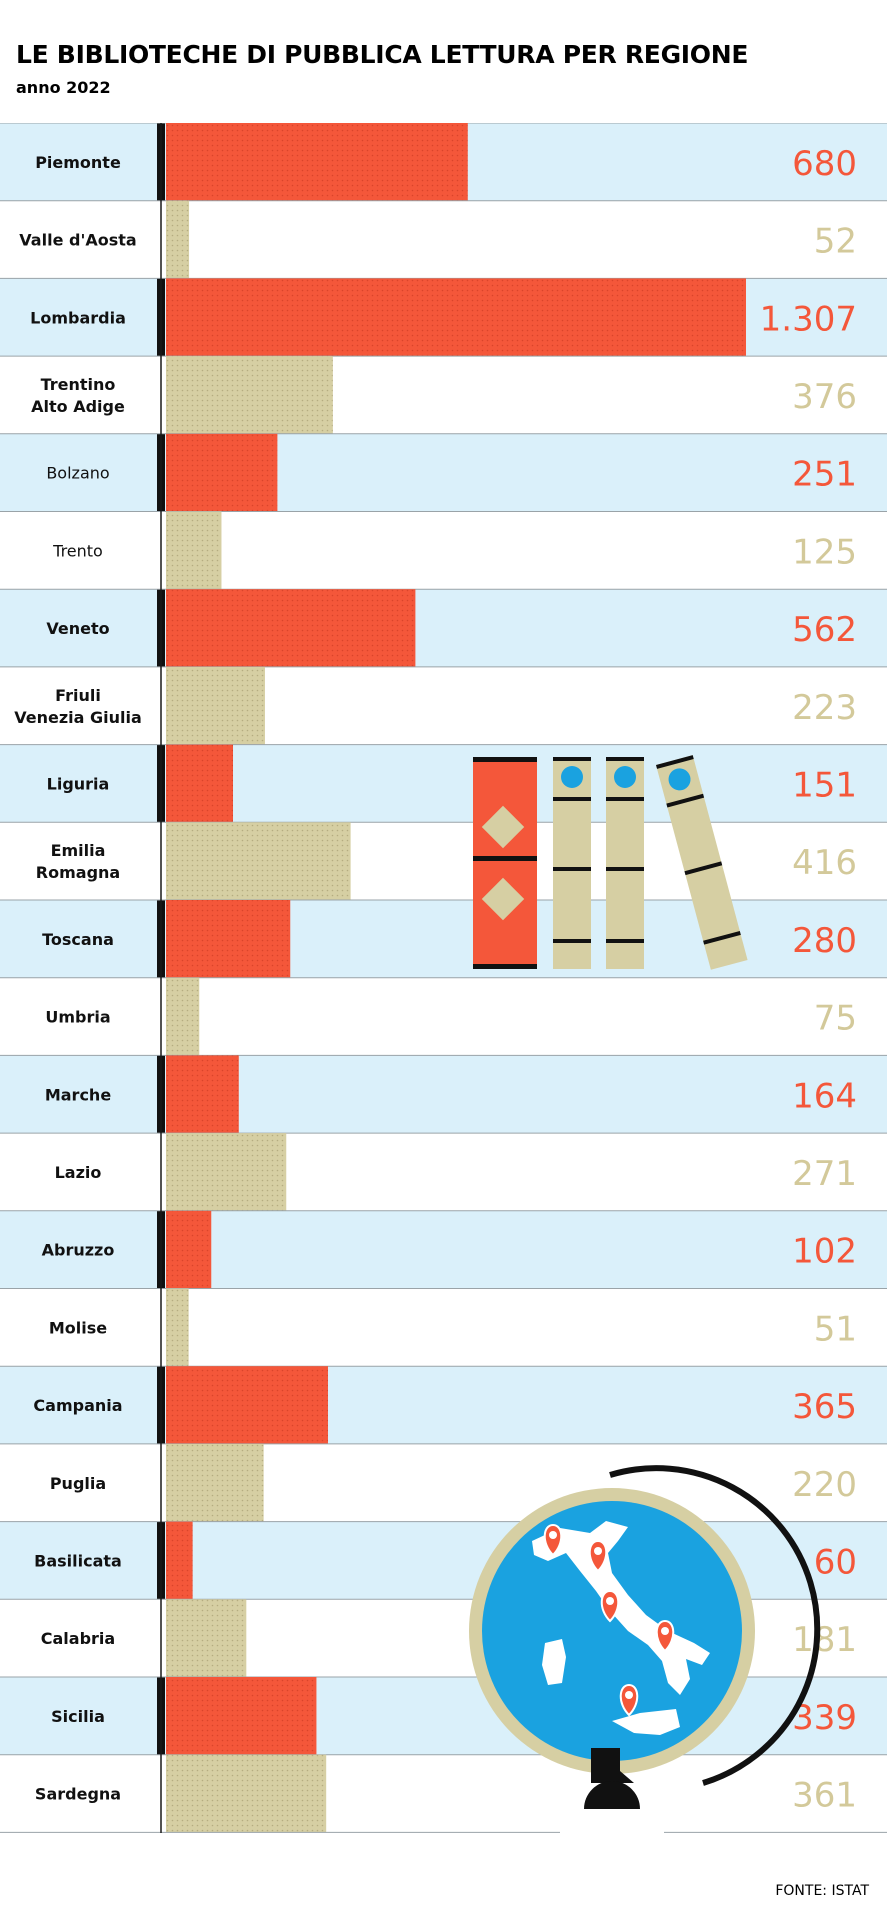 Image resolution: width=887 pixels, height=1920 pixels. What do you see at coordinates (824, 1796) in the screenshot?
I see `value-label: 361` at bounding box center [824, 1796].